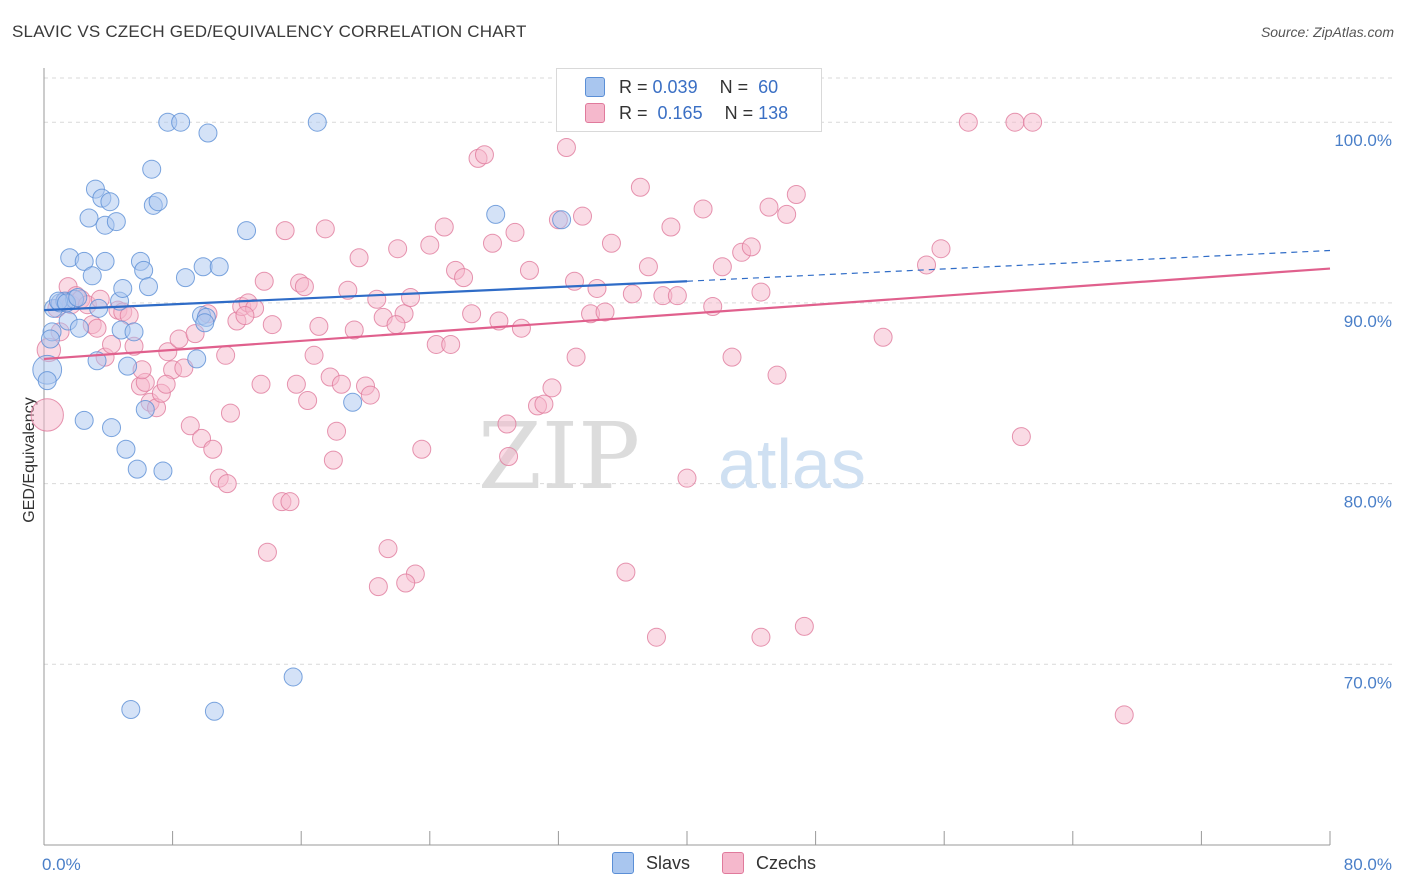 The image size is (1406, 892). What do you see at coordinates (1363, 140) in the screenshot?
I see `y-tick-label-3: 100.0%` at bounding box center [1363, 140].